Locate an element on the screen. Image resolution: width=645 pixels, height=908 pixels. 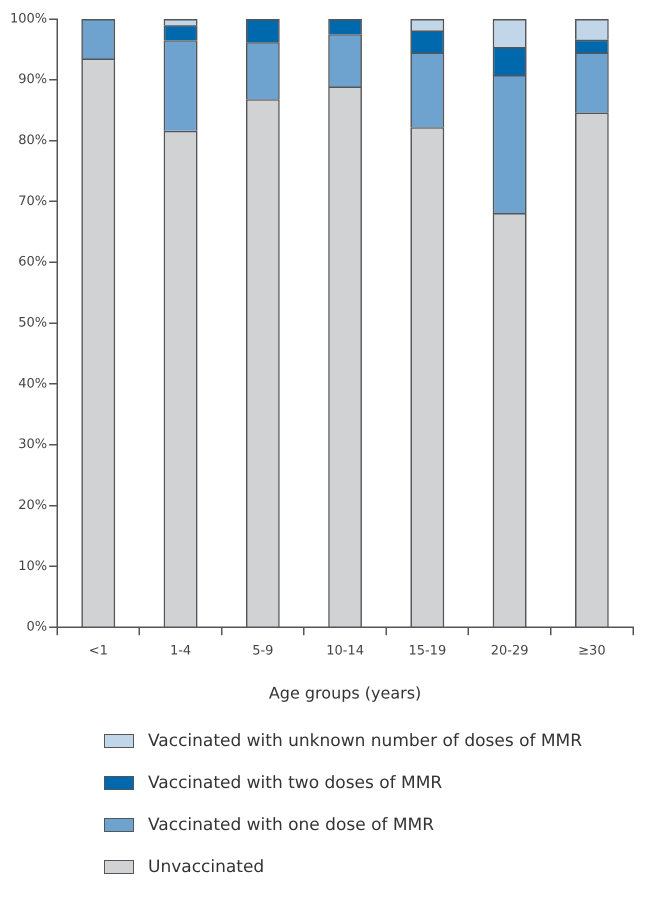
y-tick-label: 30% is located at coordinates (33, 444).